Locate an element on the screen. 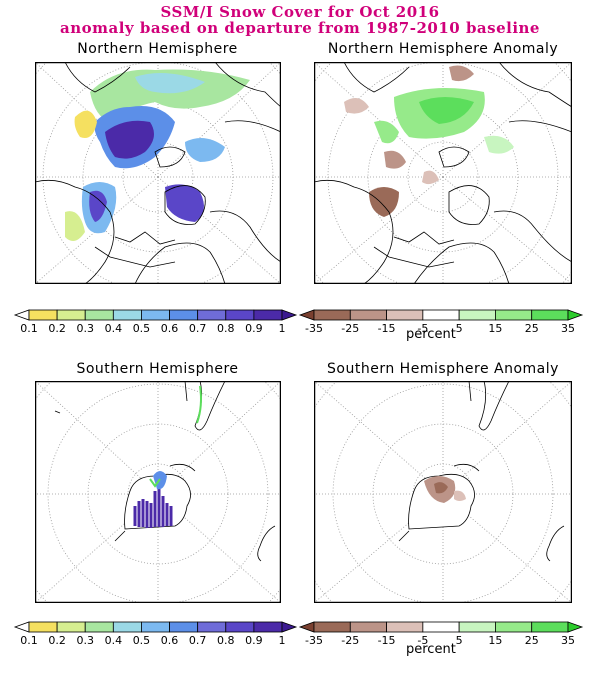 The image size is (600, 700). colorbar-anomaly-top: -35 -25 -15 -5 5 15 25 35 is located at coordinates (441, 322).